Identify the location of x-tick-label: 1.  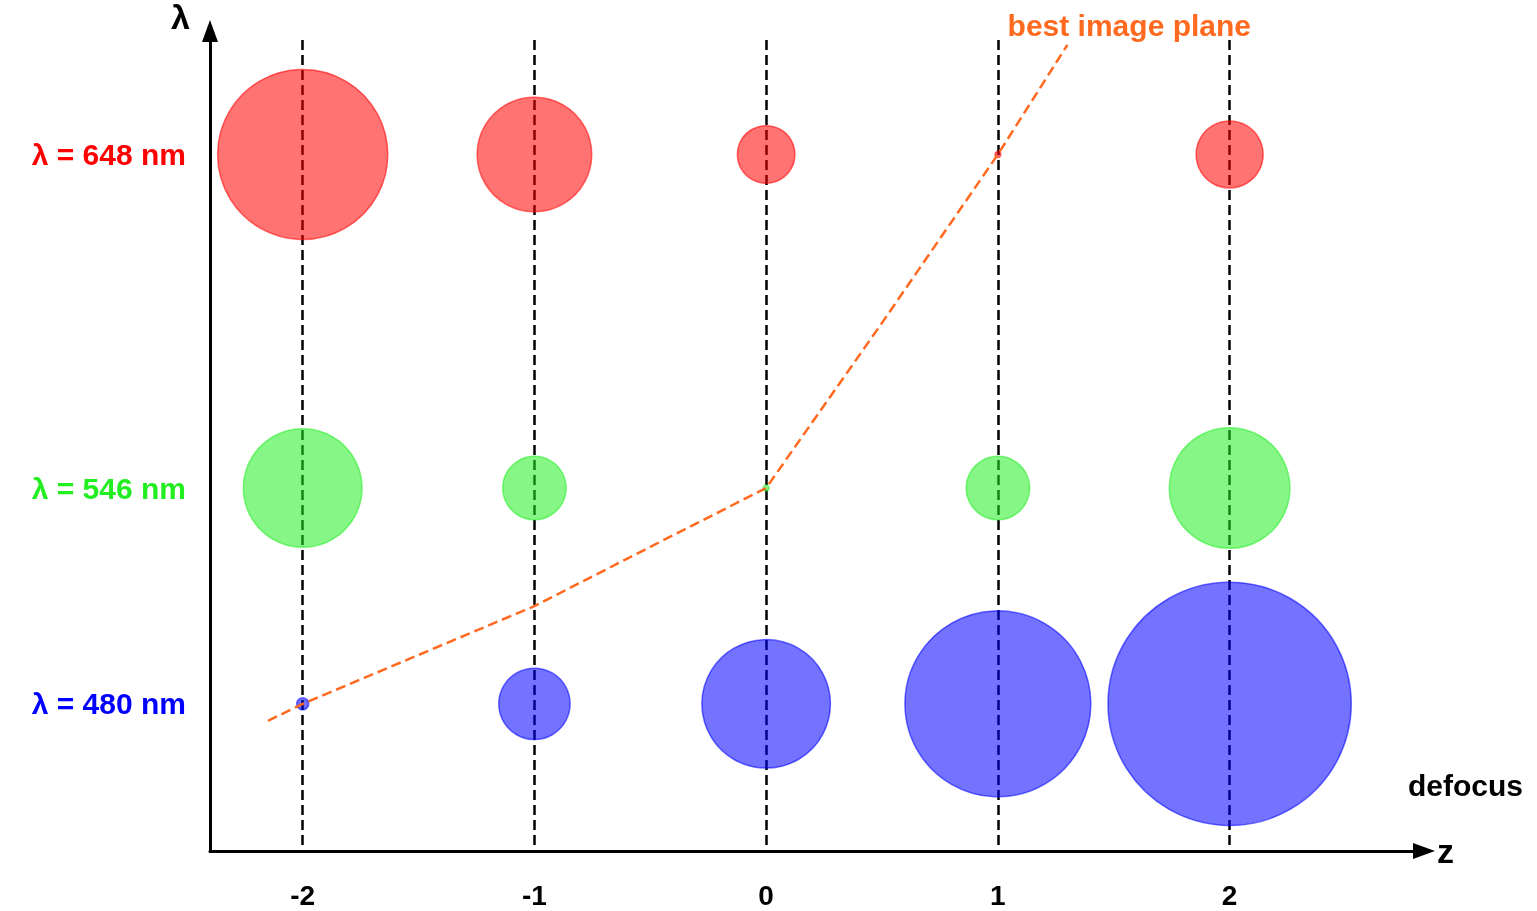
(998, 895).